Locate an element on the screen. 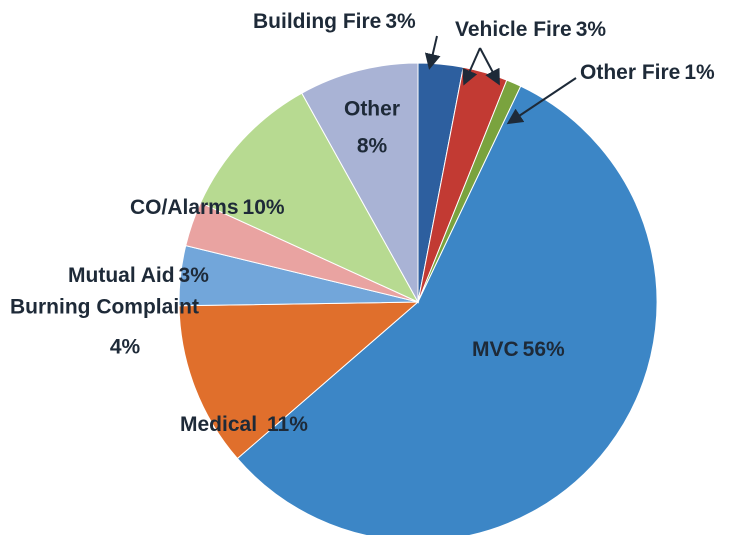  slice-value: 4% is located at coordinates (125, 347).